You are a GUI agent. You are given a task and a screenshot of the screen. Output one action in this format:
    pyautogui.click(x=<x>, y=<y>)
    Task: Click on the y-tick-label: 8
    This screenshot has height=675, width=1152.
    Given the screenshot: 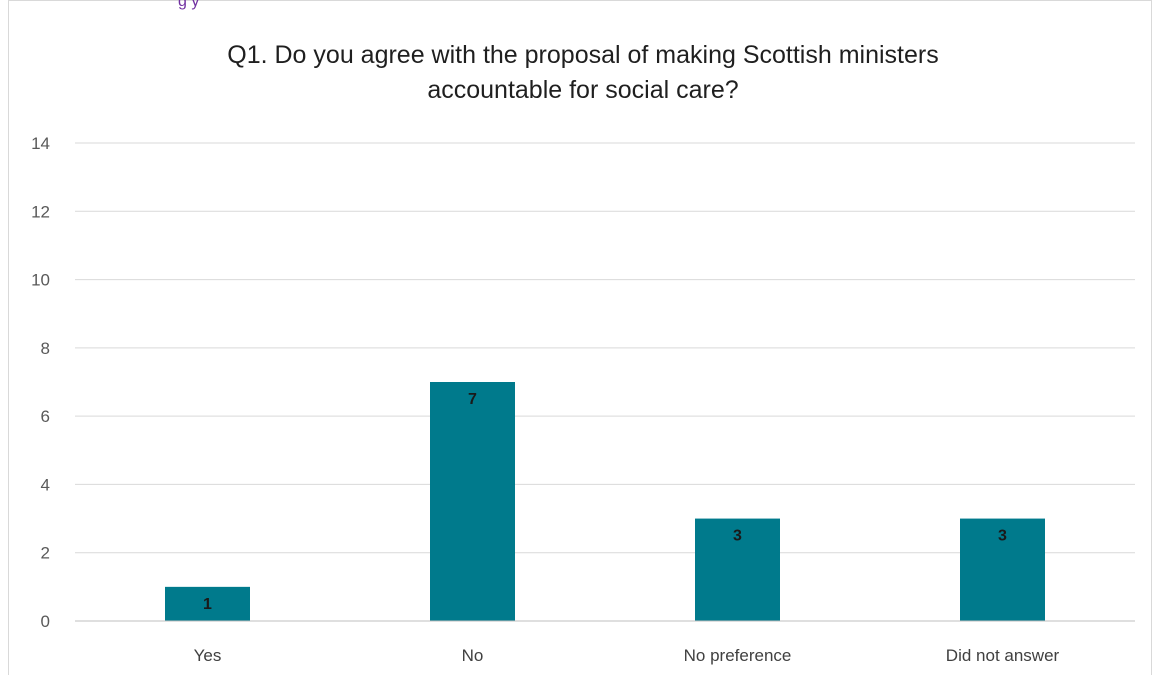 What is the action you would take?
    pyautogui.click(x=45, y=348)
    